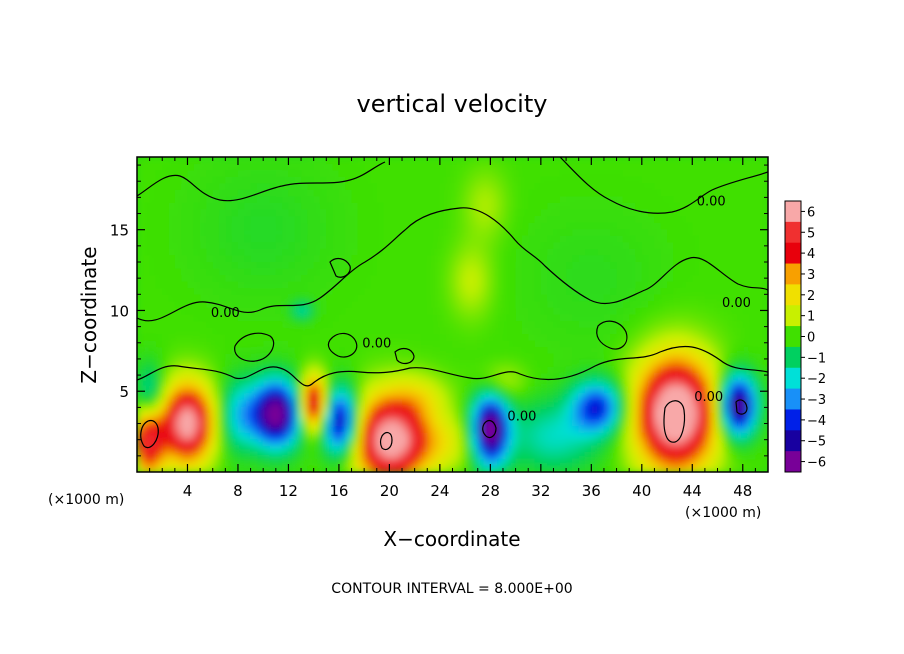  I want to click on x-axis-label: X−coordinate, so click(451, 539).